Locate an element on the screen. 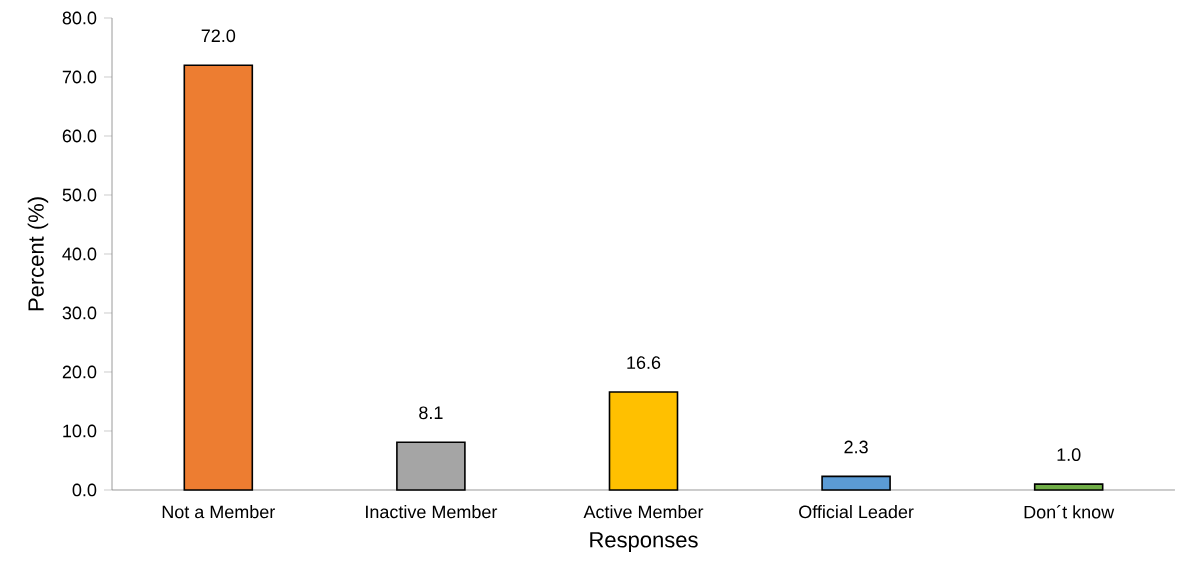  data-label: 16.6 is located at coordinates (644, 362).